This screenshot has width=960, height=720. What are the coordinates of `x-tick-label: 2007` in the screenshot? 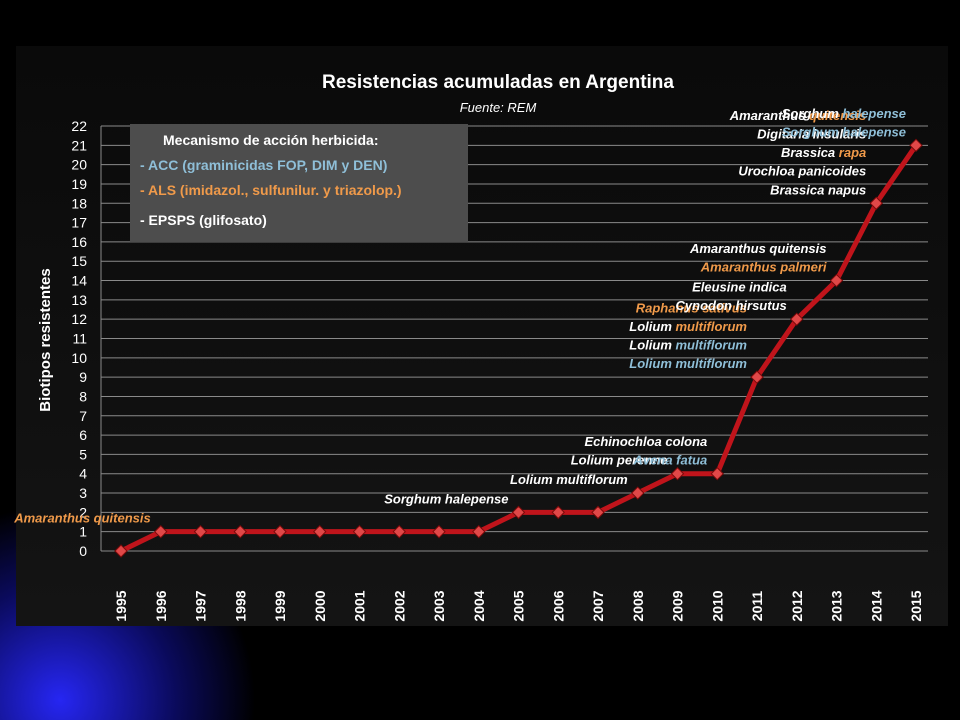 It's located at (598, 605).